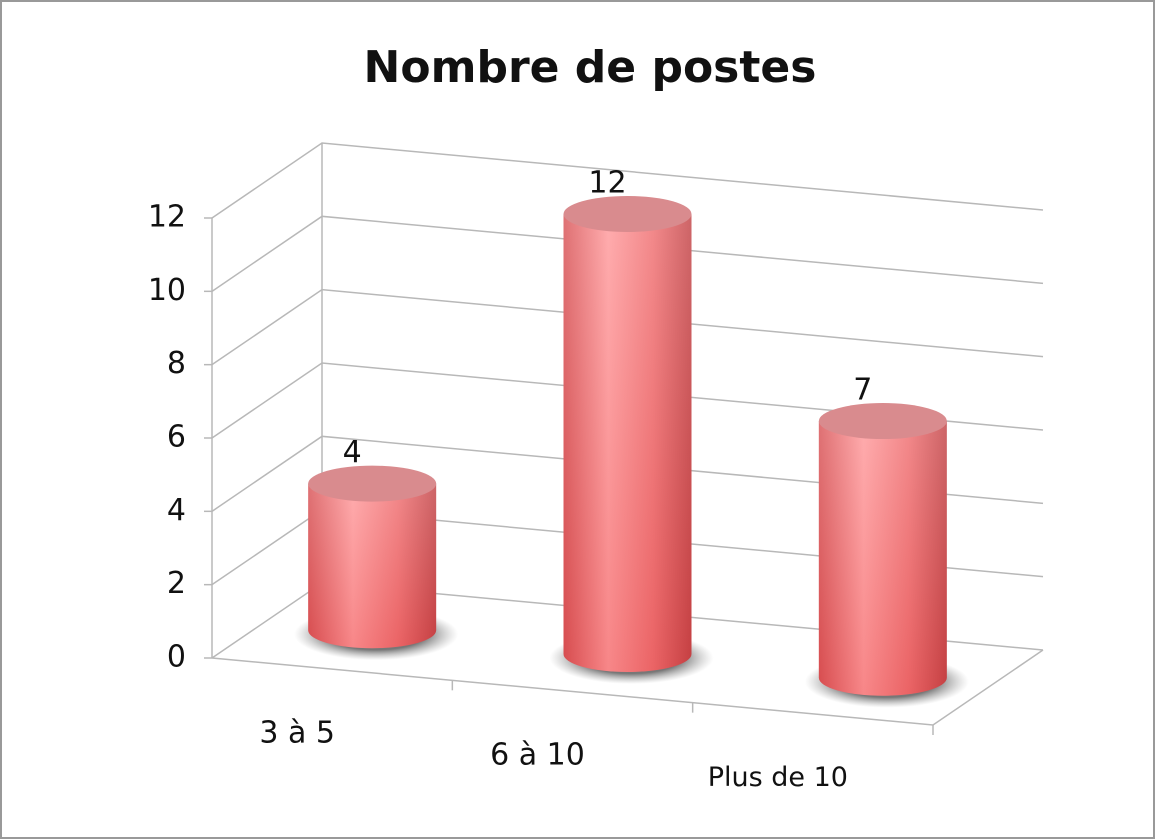  Describe the element at coordinates (176, 363) in the screenshot. I see `y-tick-label: 8` at that location.